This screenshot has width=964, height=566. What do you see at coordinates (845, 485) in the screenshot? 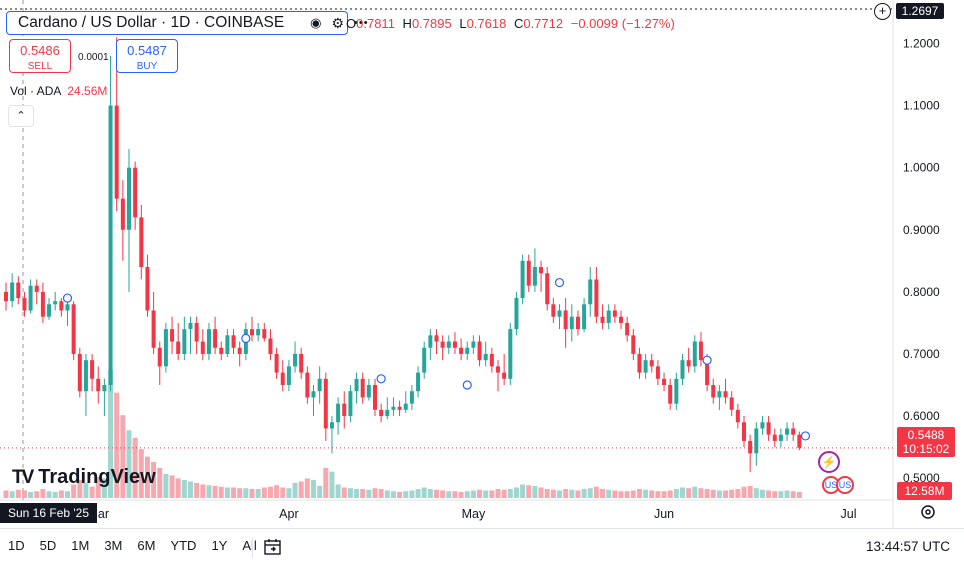
I see `event-us-flag-icon-2: US` at bounding box center [845, 485].